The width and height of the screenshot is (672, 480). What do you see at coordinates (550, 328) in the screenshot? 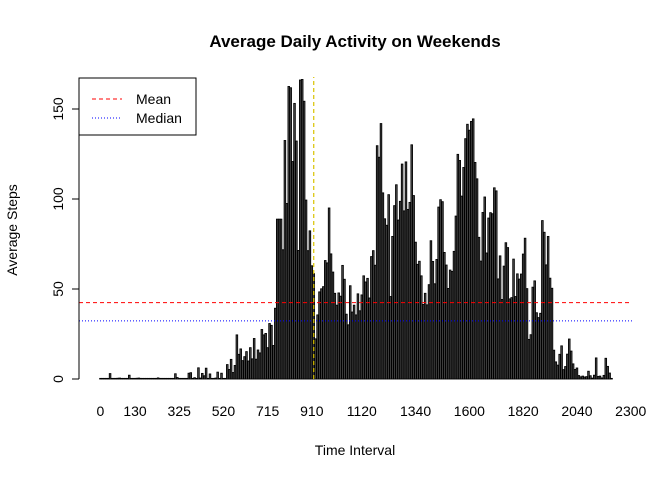
I see `bar-1930` at bounding box center [550, 328].